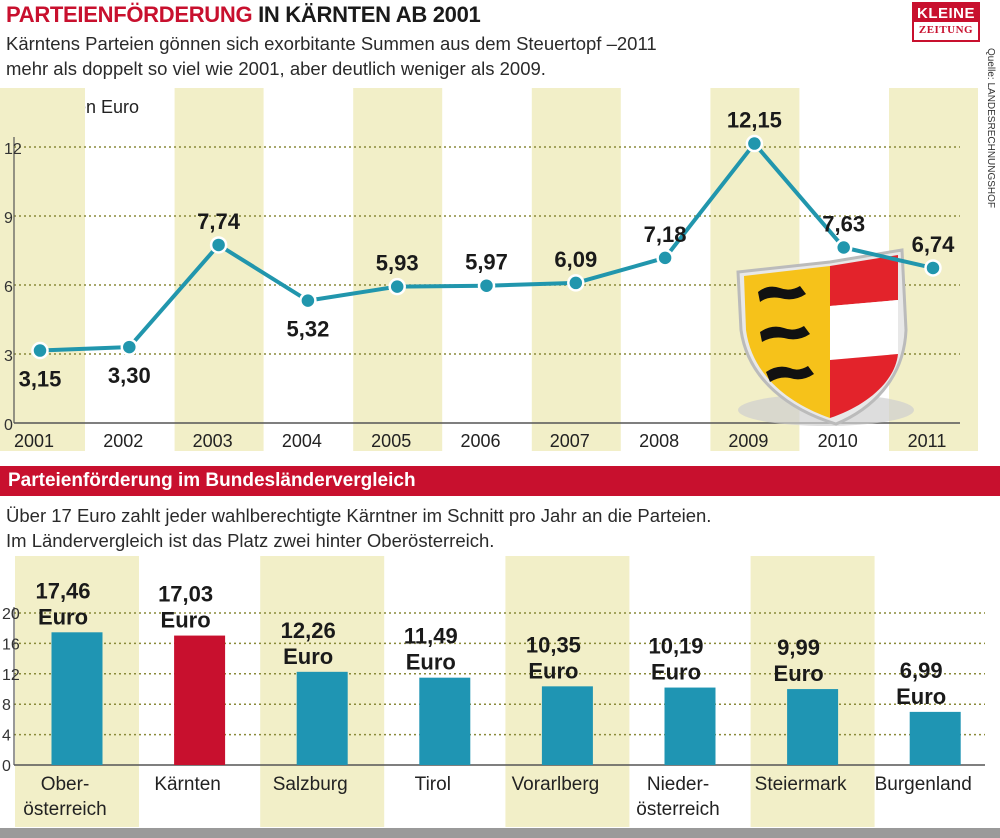 The image size is (1000, 838). I want to click on data-label: 9,99, so click(798, 647).